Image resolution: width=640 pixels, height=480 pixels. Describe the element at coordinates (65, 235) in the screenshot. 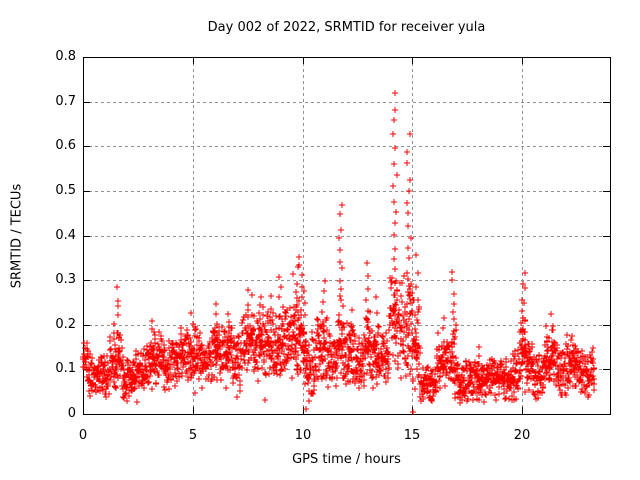

I see `y-tick-label: 0.4` at that location.